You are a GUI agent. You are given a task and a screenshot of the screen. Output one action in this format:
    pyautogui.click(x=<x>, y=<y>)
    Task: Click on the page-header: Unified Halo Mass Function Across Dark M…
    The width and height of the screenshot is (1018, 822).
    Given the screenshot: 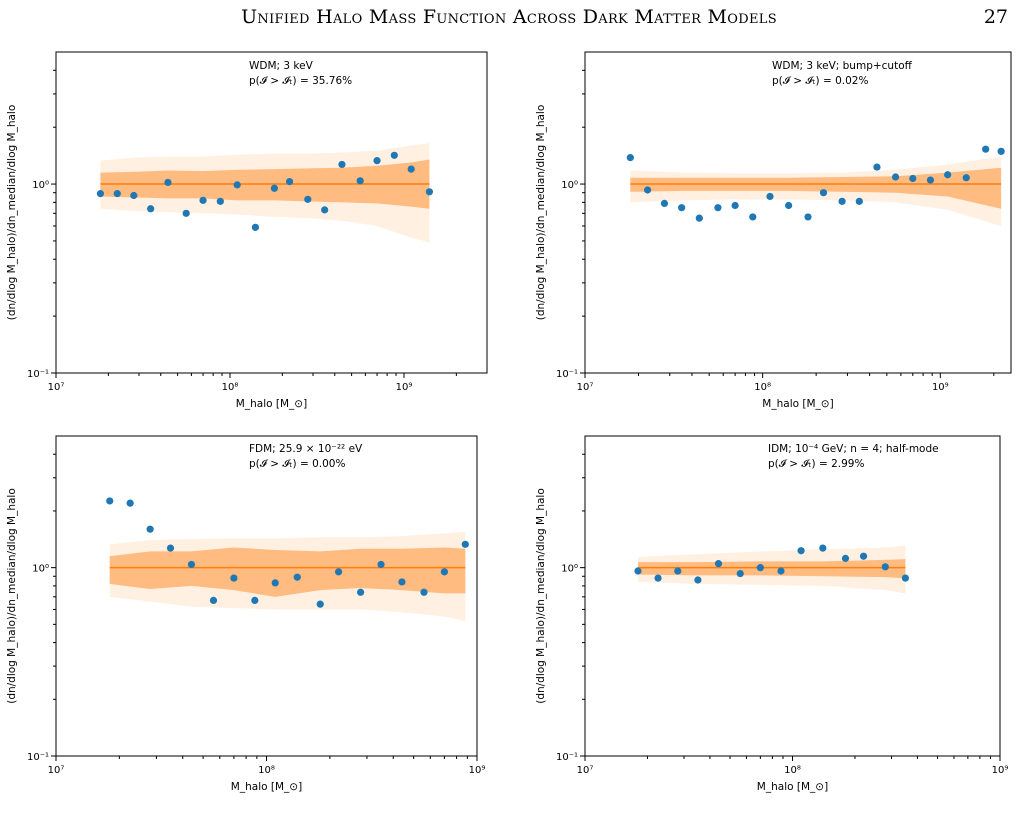 What is the action you would take?
    pyautogui.click(x=509, y=20)
    